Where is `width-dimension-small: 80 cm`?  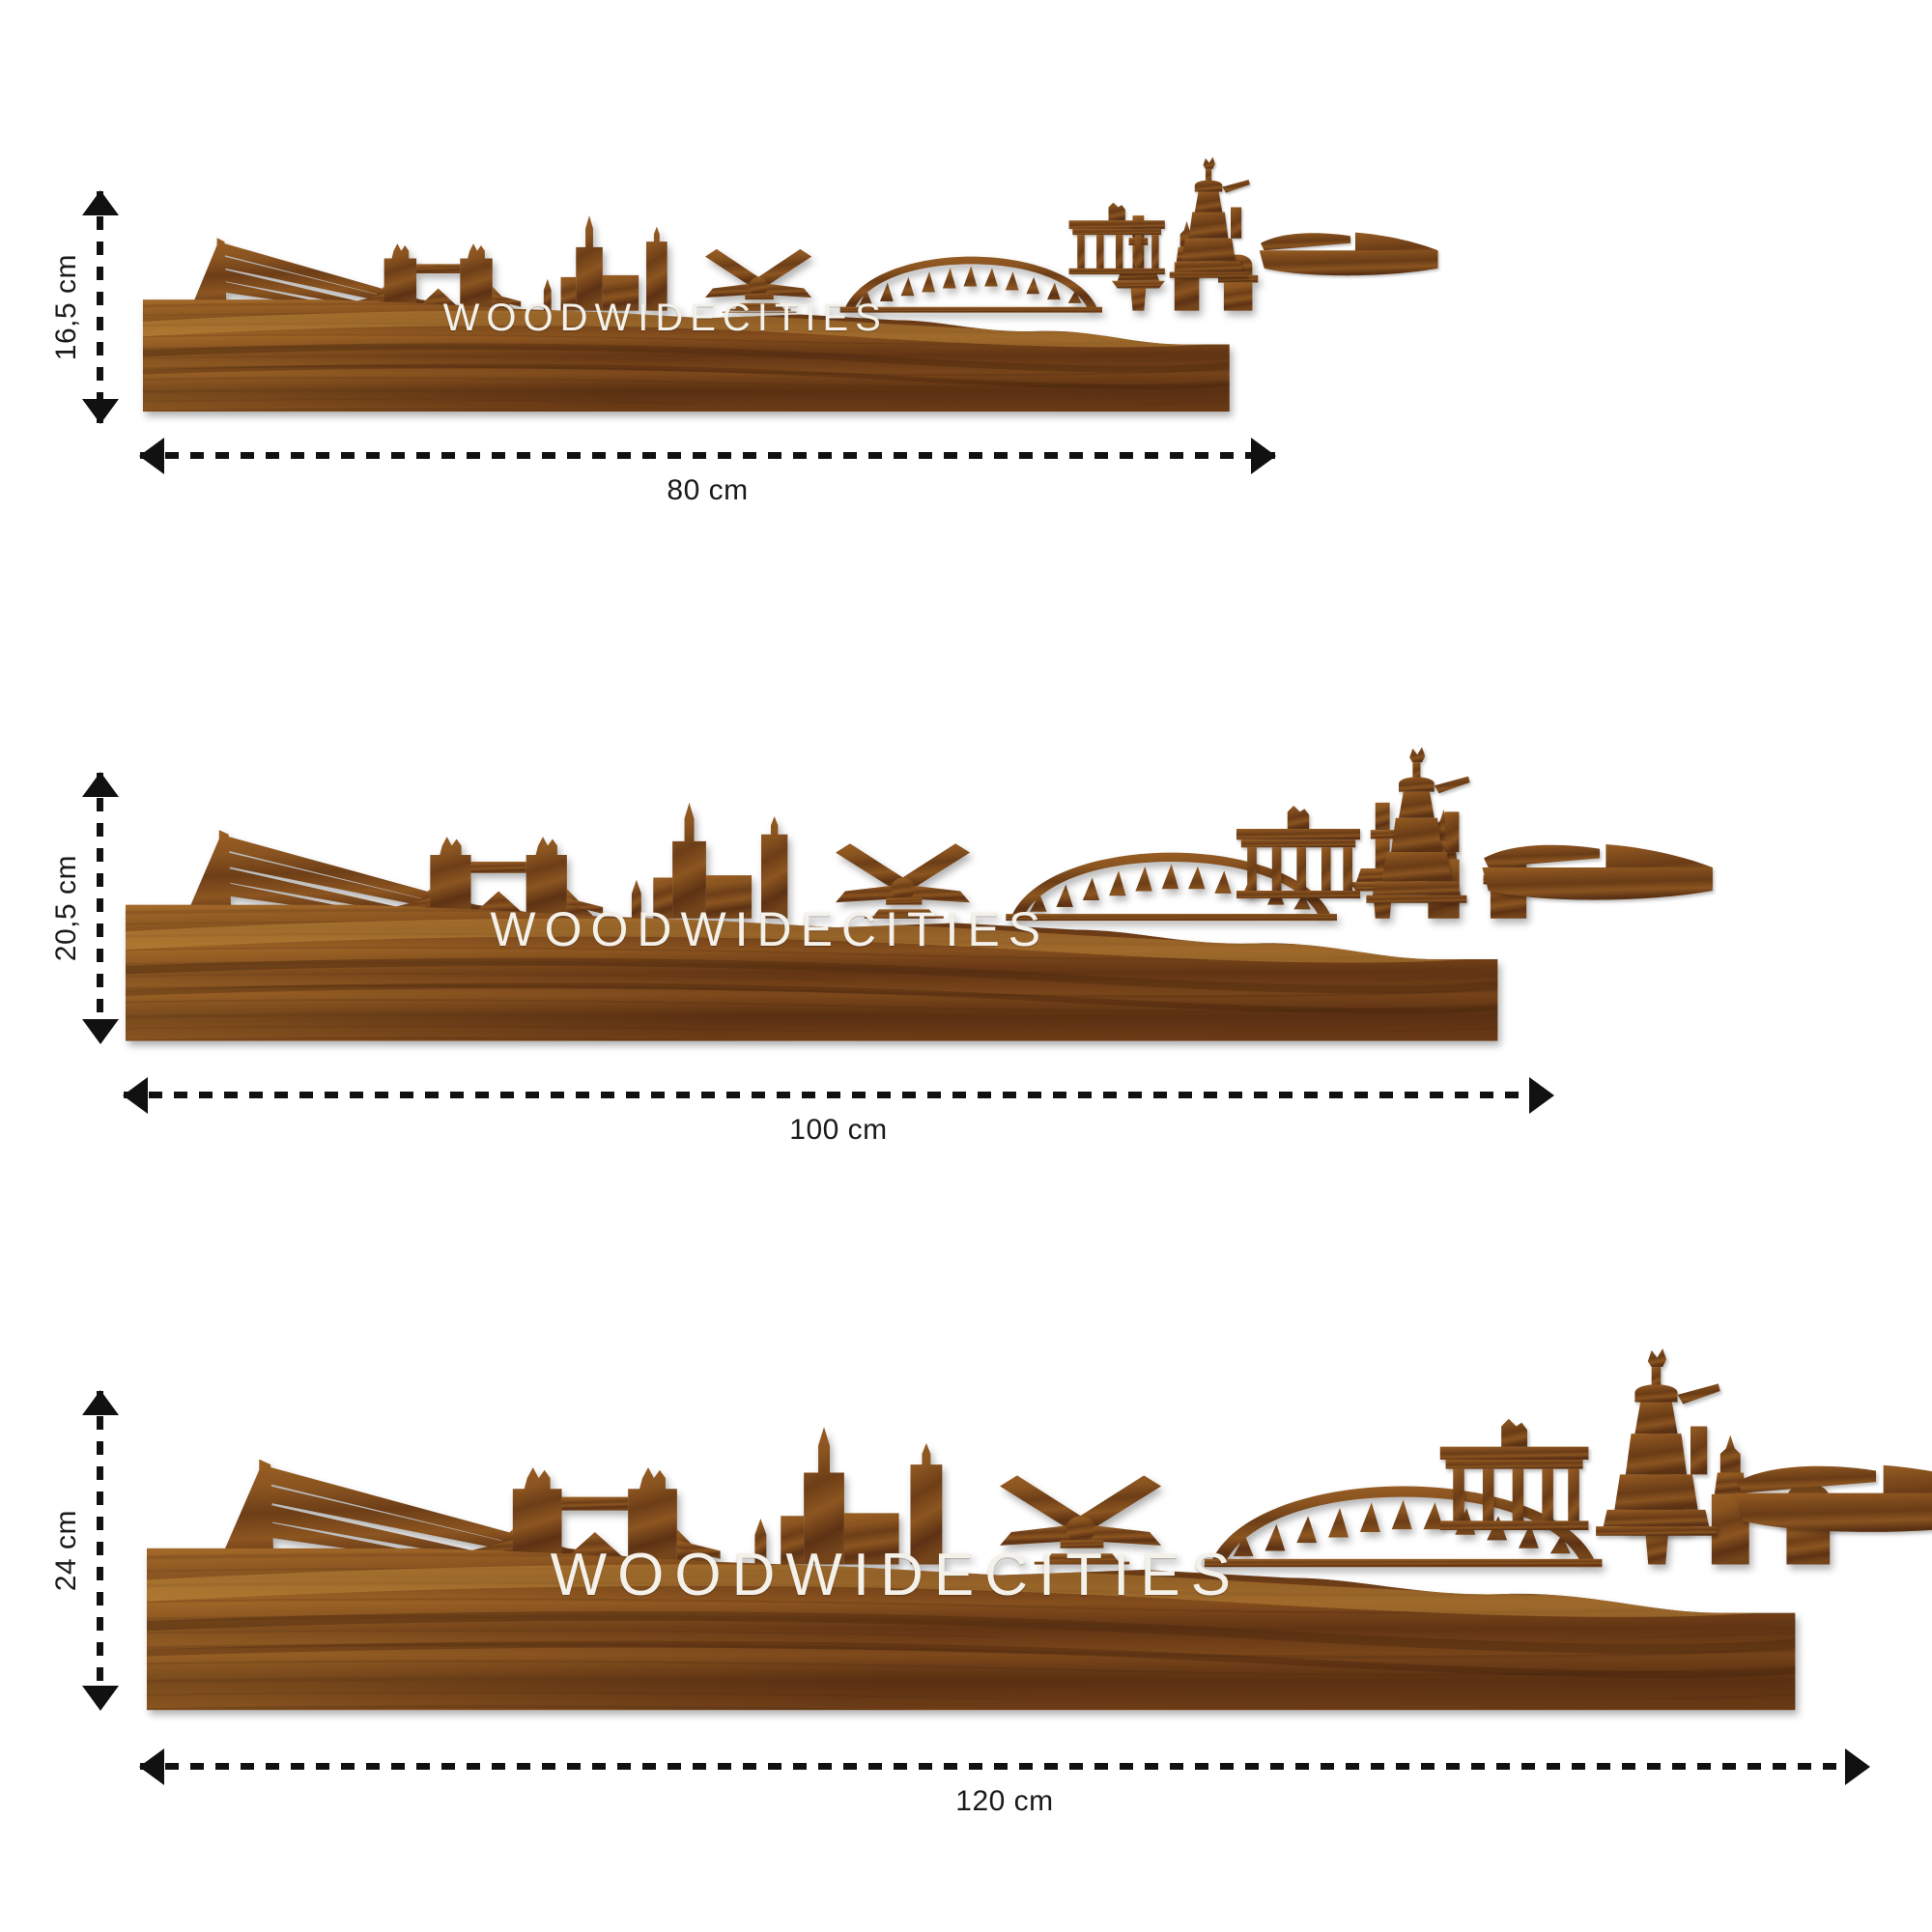 width-dimension-small: 80 cm is located at coordinates (707, 472).